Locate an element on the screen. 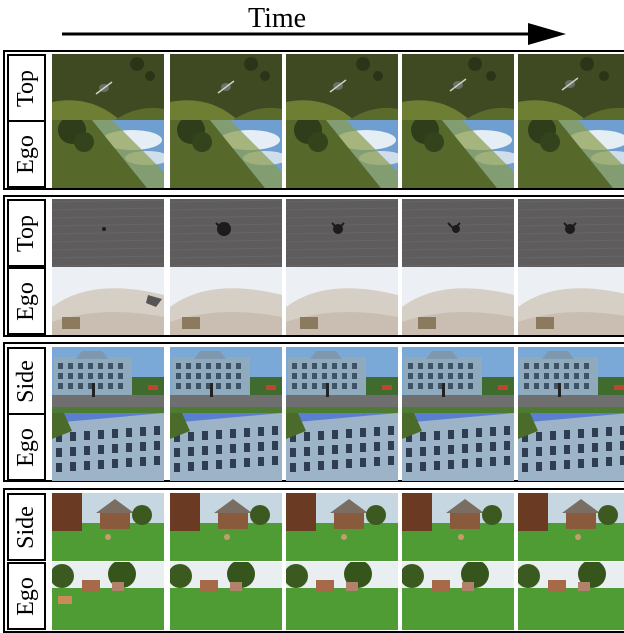 The image size is (624, 633). time-label: Time is located at coordinates (277, 18).